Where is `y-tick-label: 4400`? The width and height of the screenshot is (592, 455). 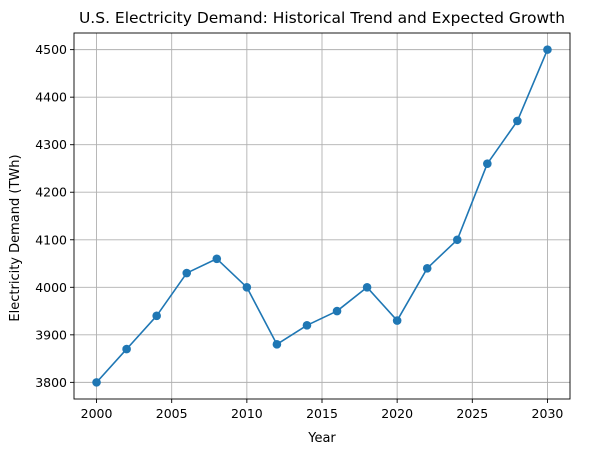
y-tick-label: 4400 is located at coordinates (51, 97).